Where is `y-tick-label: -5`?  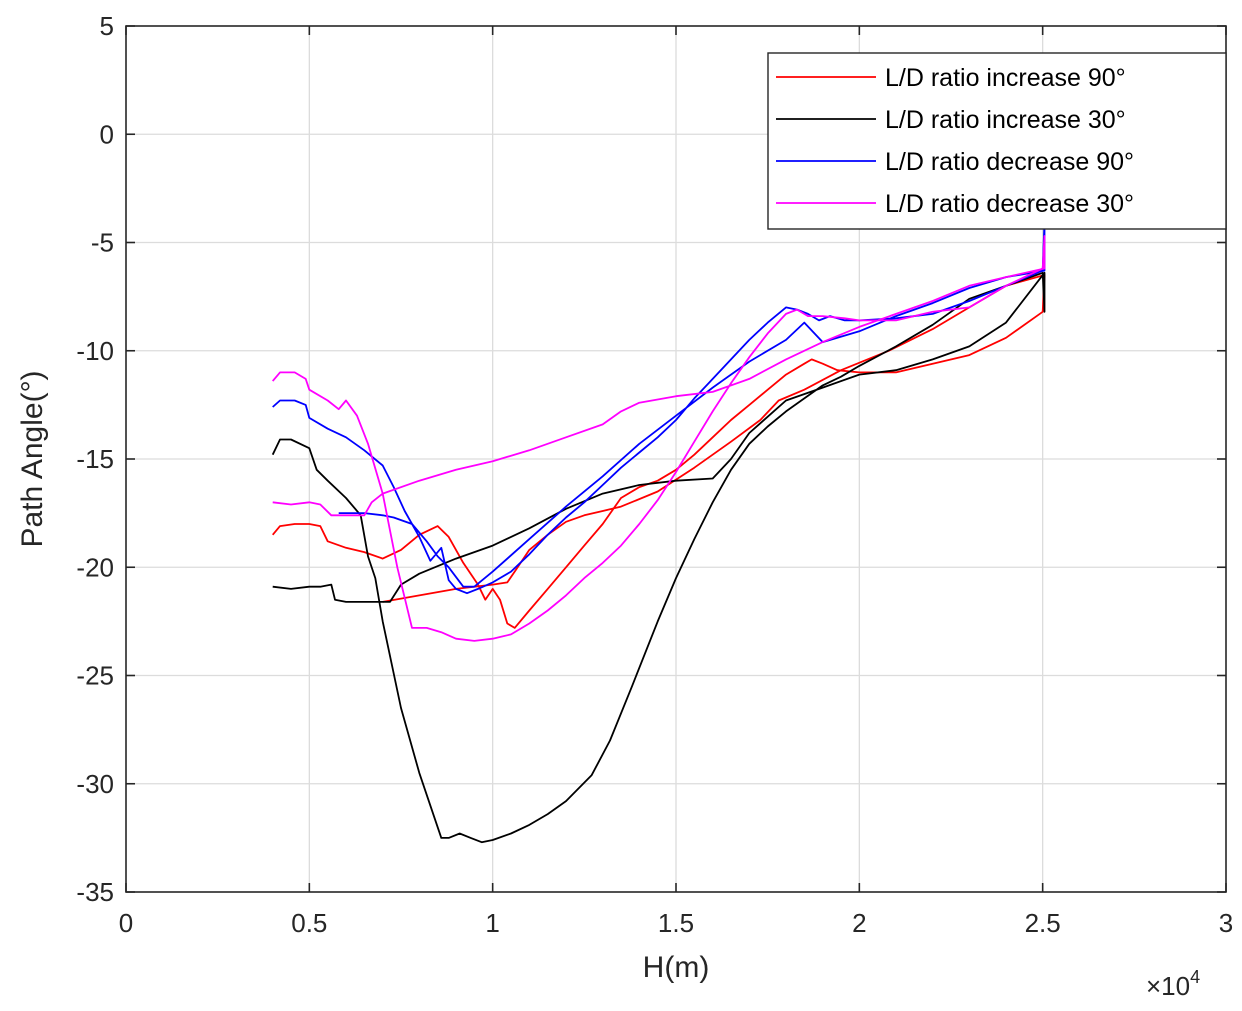 y-tick-label: -5 is located at coordinates (102, 243).